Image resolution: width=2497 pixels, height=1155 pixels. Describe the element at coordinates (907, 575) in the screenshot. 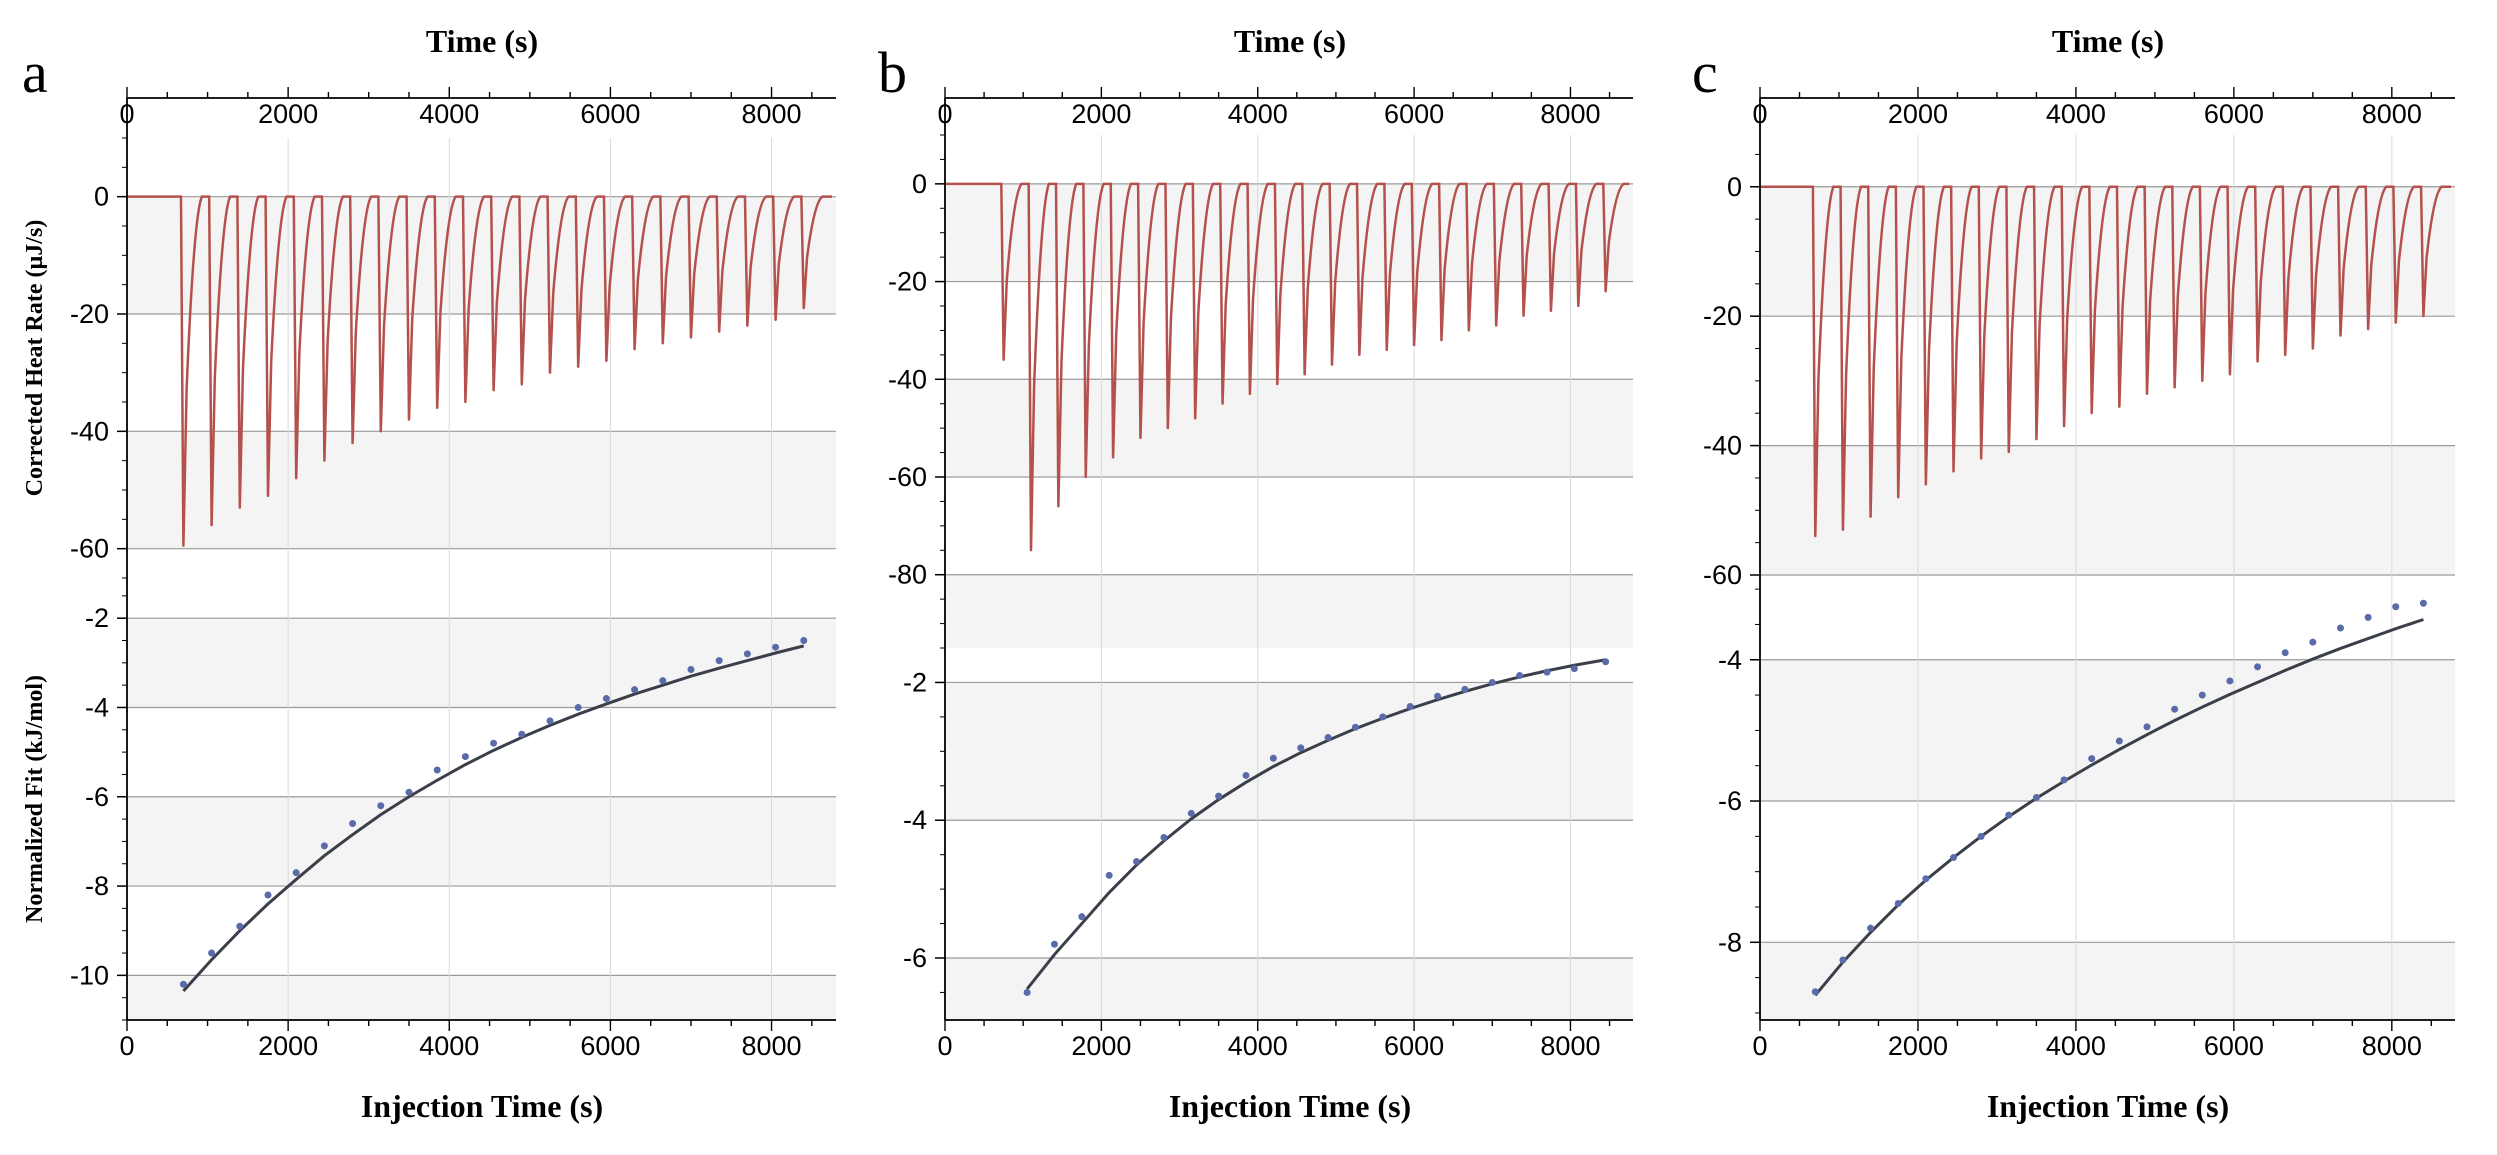

I see `y-tick-label: -80` at that location.